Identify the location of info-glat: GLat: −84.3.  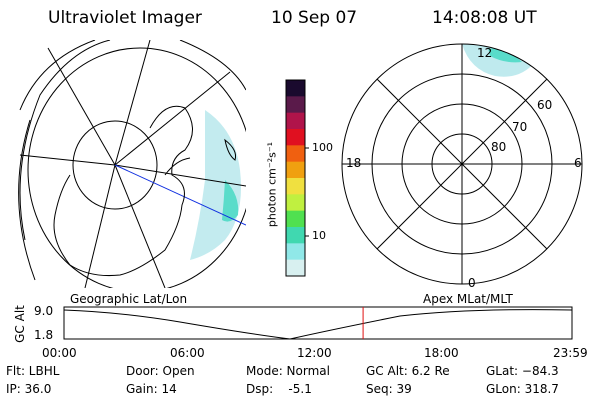
(522, 371).